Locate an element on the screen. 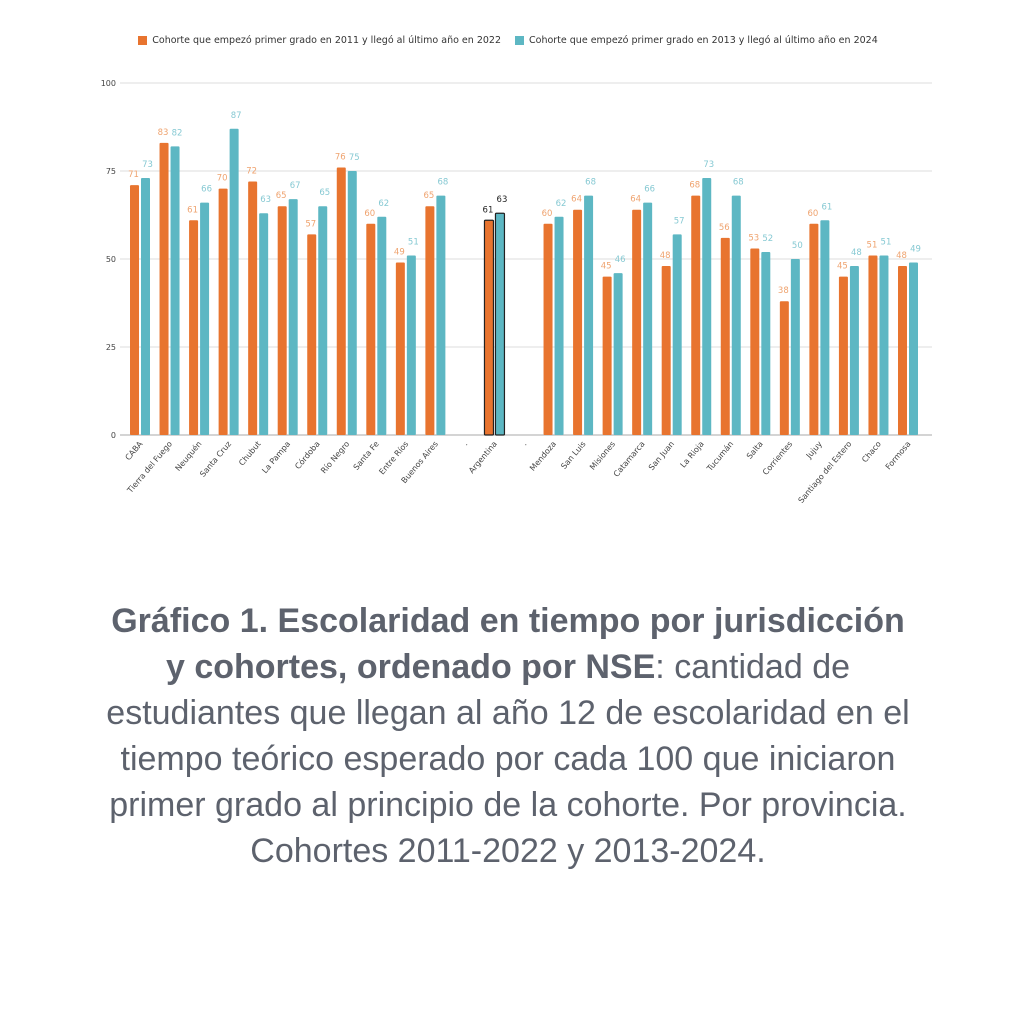 This screenshot has width=1016, height=1024. x-tick-label: Salta is located at coordinates (755, 449).